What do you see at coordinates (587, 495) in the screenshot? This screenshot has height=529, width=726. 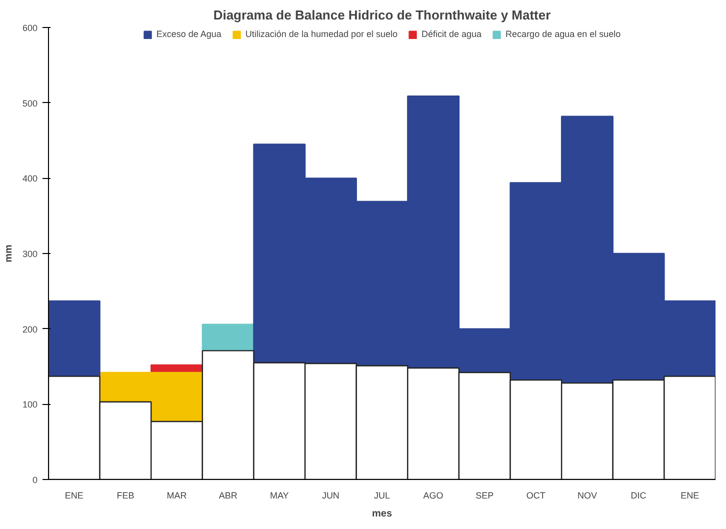 I see `x-tick-label: NOV` at bounding box center [587, 495].